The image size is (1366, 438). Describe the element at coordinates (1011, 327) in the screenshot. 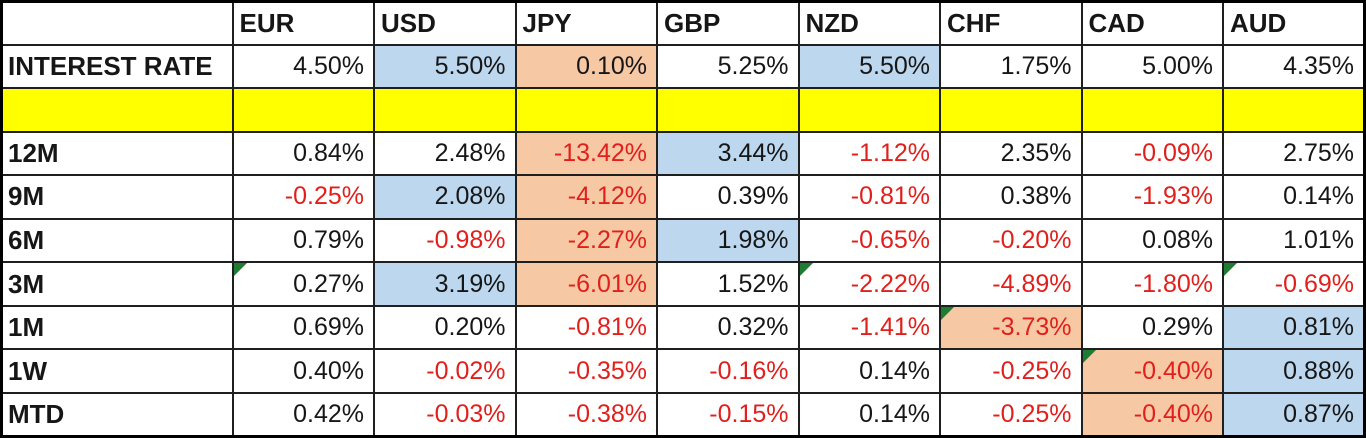

I see `value-cell: -3.73%` at that location.